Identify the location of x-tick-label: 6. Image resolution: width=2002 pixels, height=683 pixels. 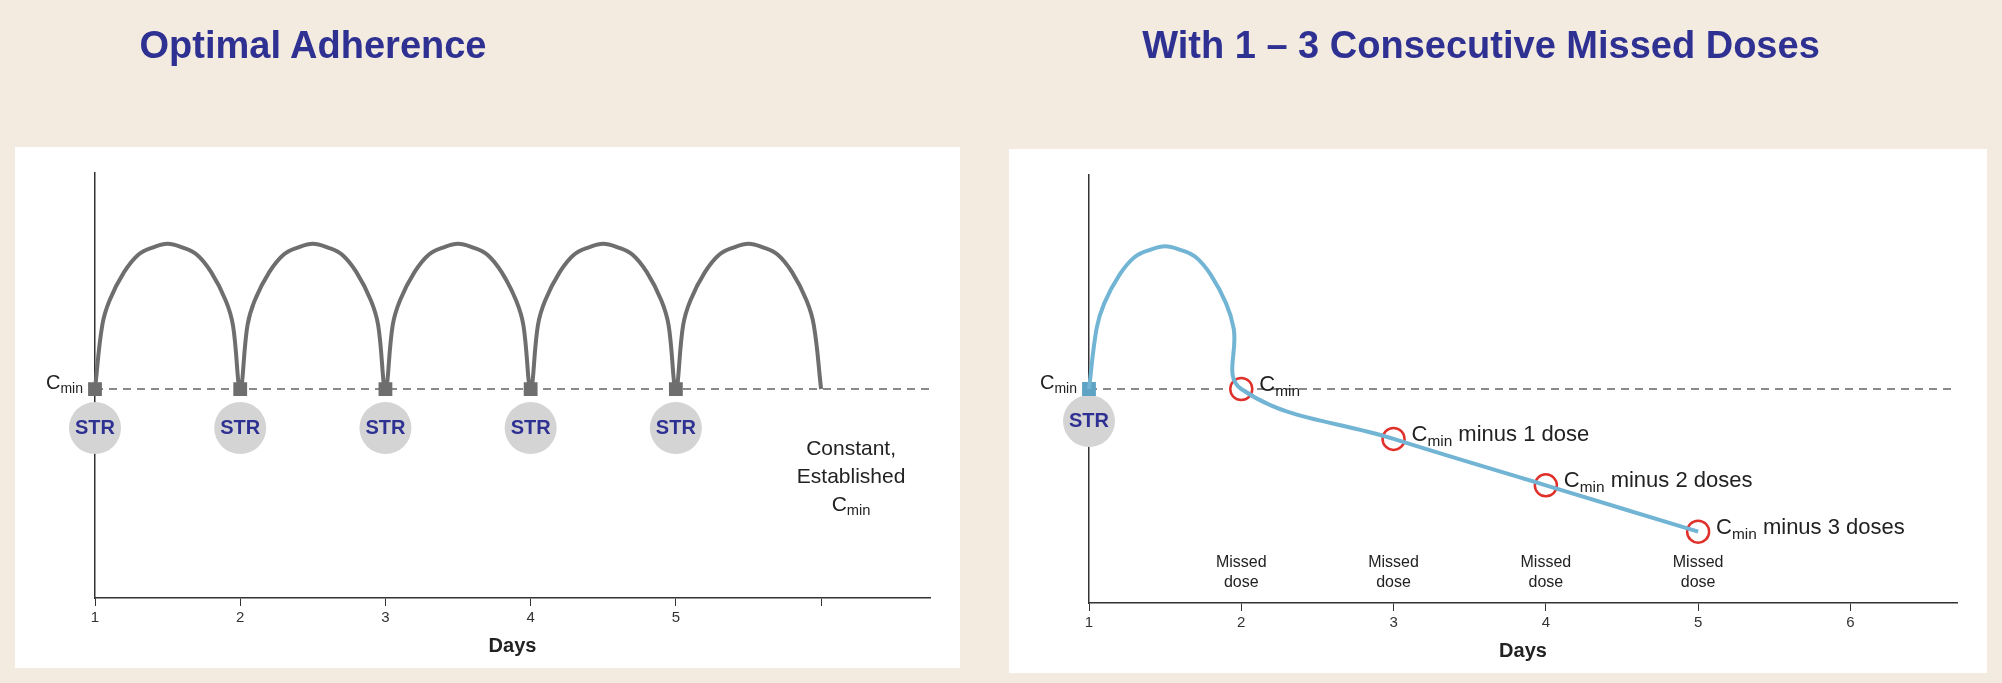
(1850, 622).